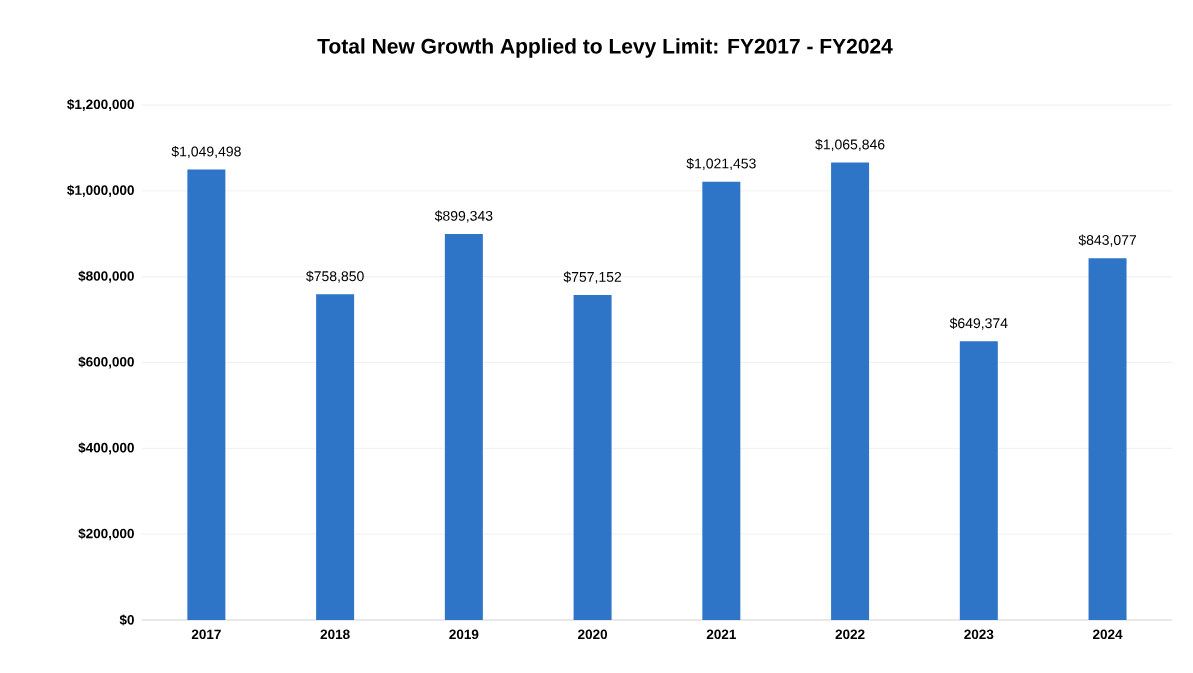 Image resolution: width=1193 pixels, height=673 pixels. Describe the element at coordinates (106, 362) in the screenshot. I see `y-tick-label: $600,000` at that location.